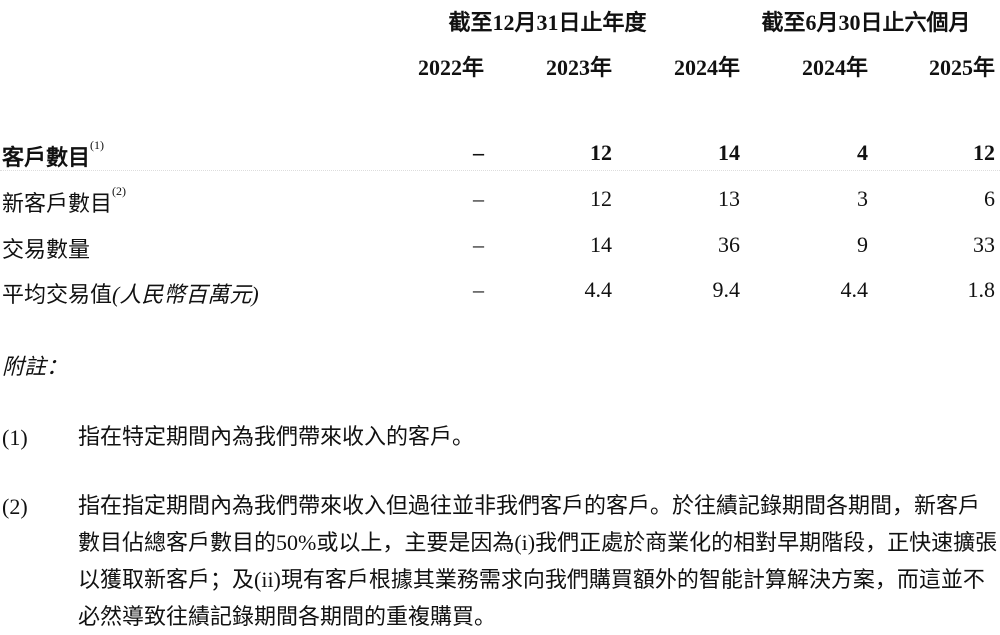 Image resolution: width=1000 pixels, height=635 pixels. I want to click on column-header: 2025年, so click(961, 67).